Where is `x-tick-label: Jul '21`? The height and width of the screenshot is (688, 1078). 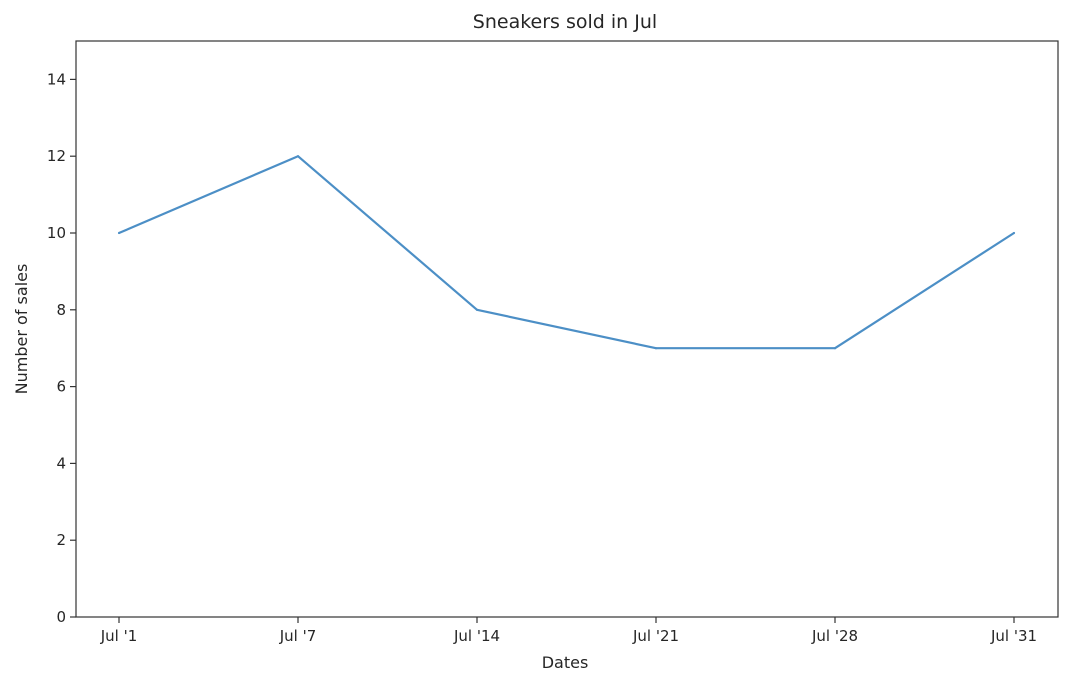 x-tick-label: Jul '21 is located at coordinates (655, 636).